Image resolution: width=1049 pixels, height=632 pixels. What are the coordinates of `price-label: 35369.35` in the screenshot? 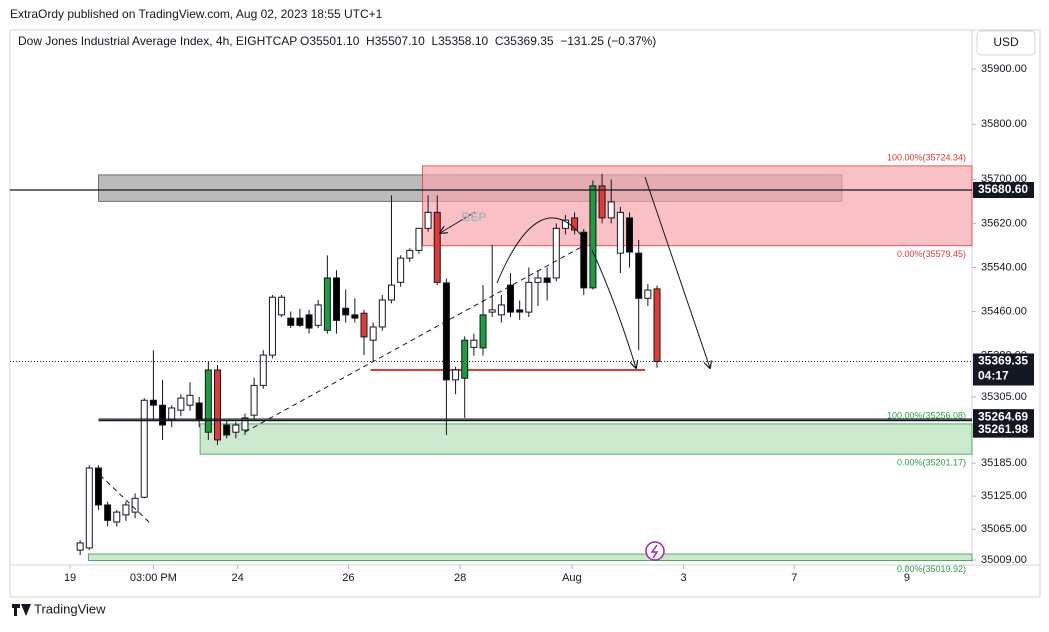 It's located at (1003, 361).